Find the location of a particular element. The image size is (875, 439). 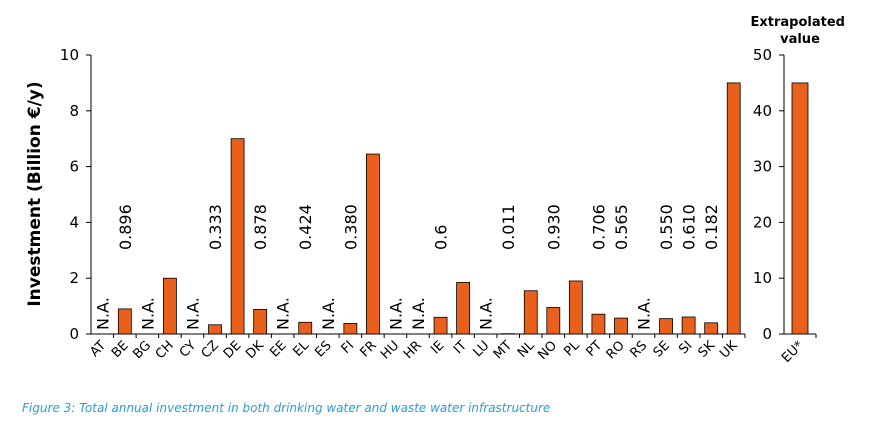

x-tick-label: BE is located at coordinates (120, 349).